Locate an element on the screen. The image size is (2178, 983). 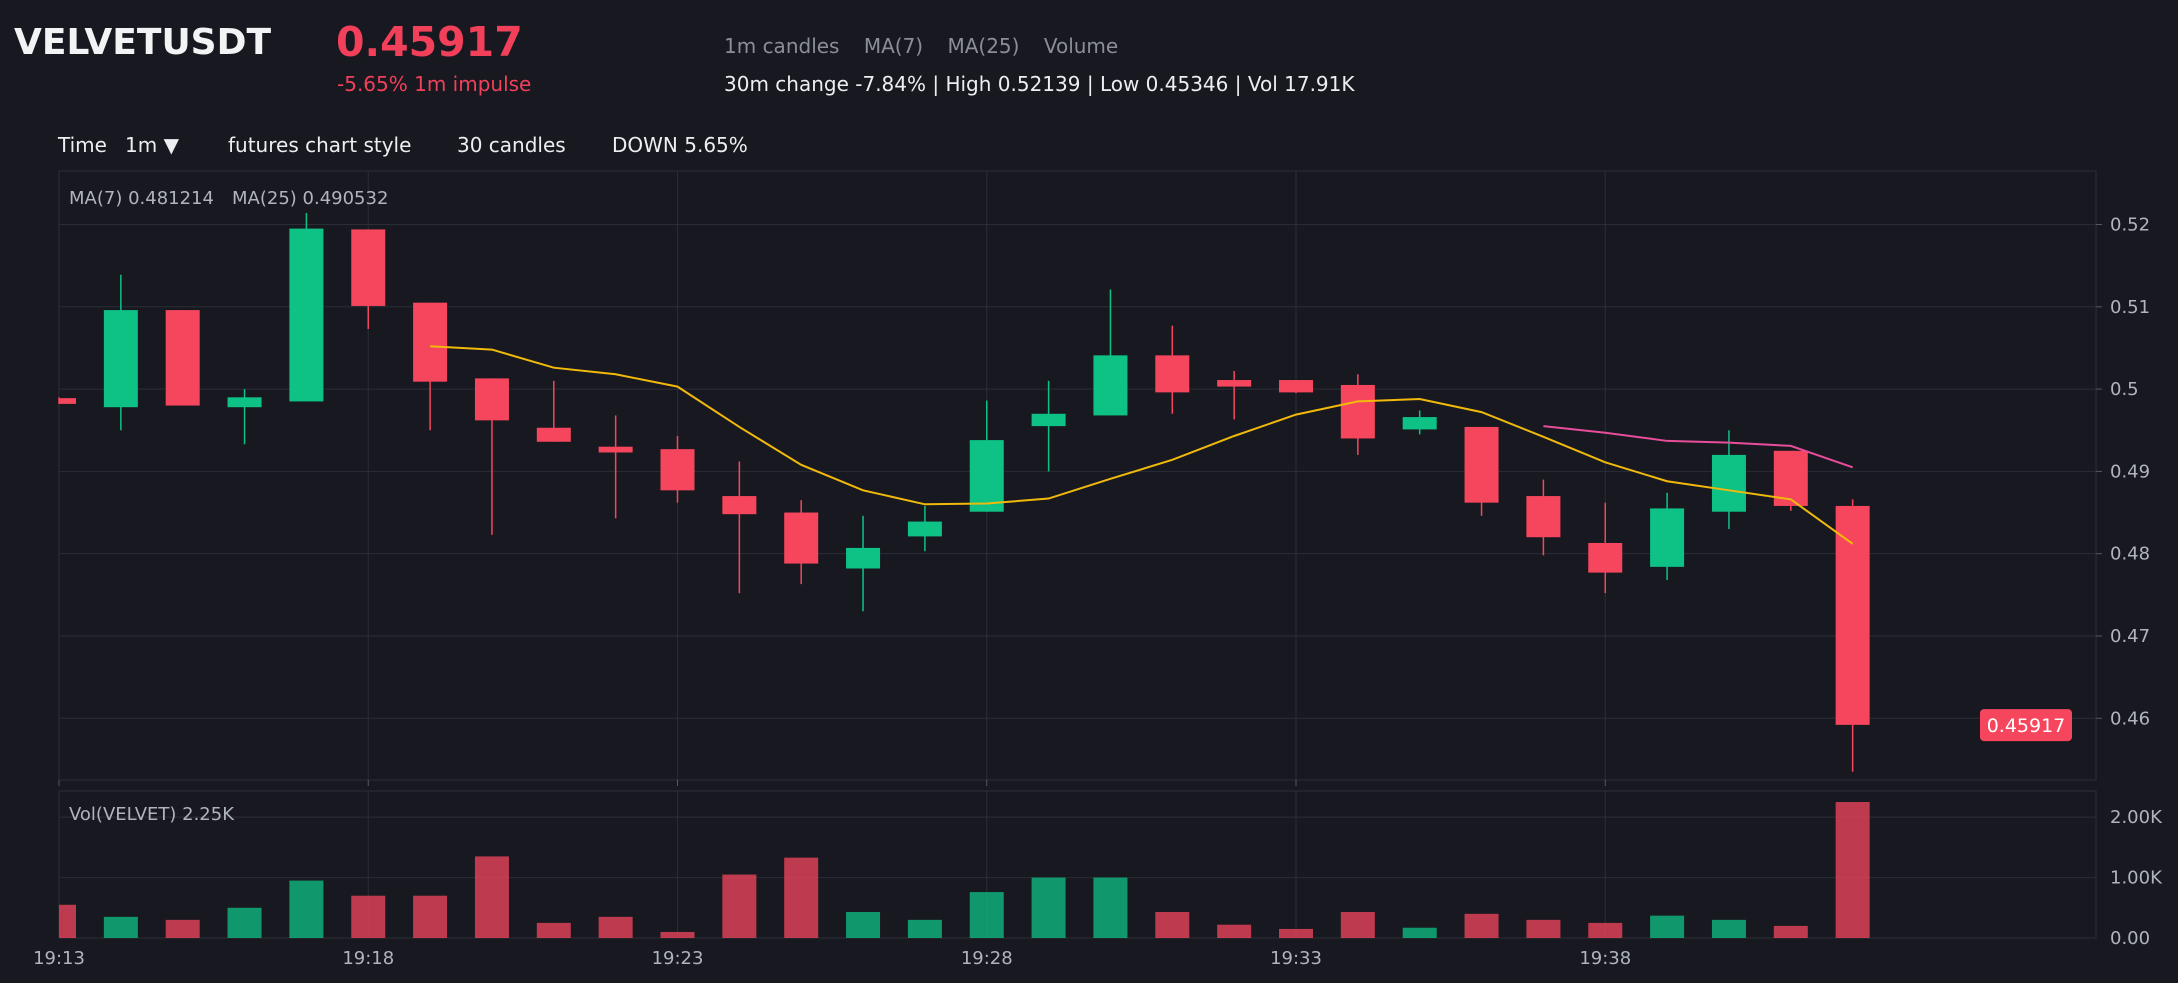
headline-volume: Volume is located at coordinates (1081, 46).